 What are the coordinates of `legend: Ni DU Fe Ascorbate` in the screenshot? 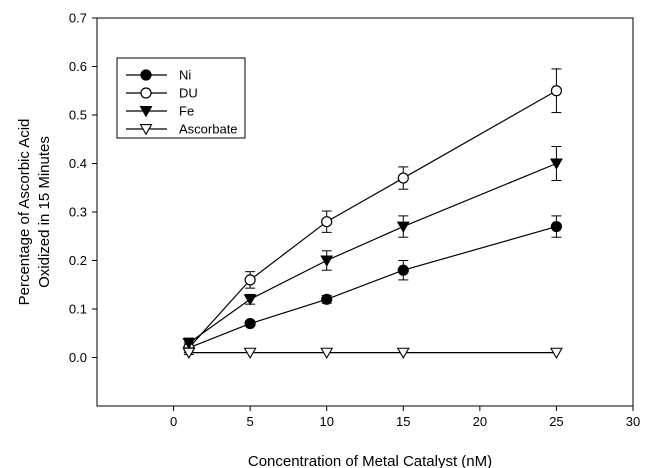 It's located at (181, 98).